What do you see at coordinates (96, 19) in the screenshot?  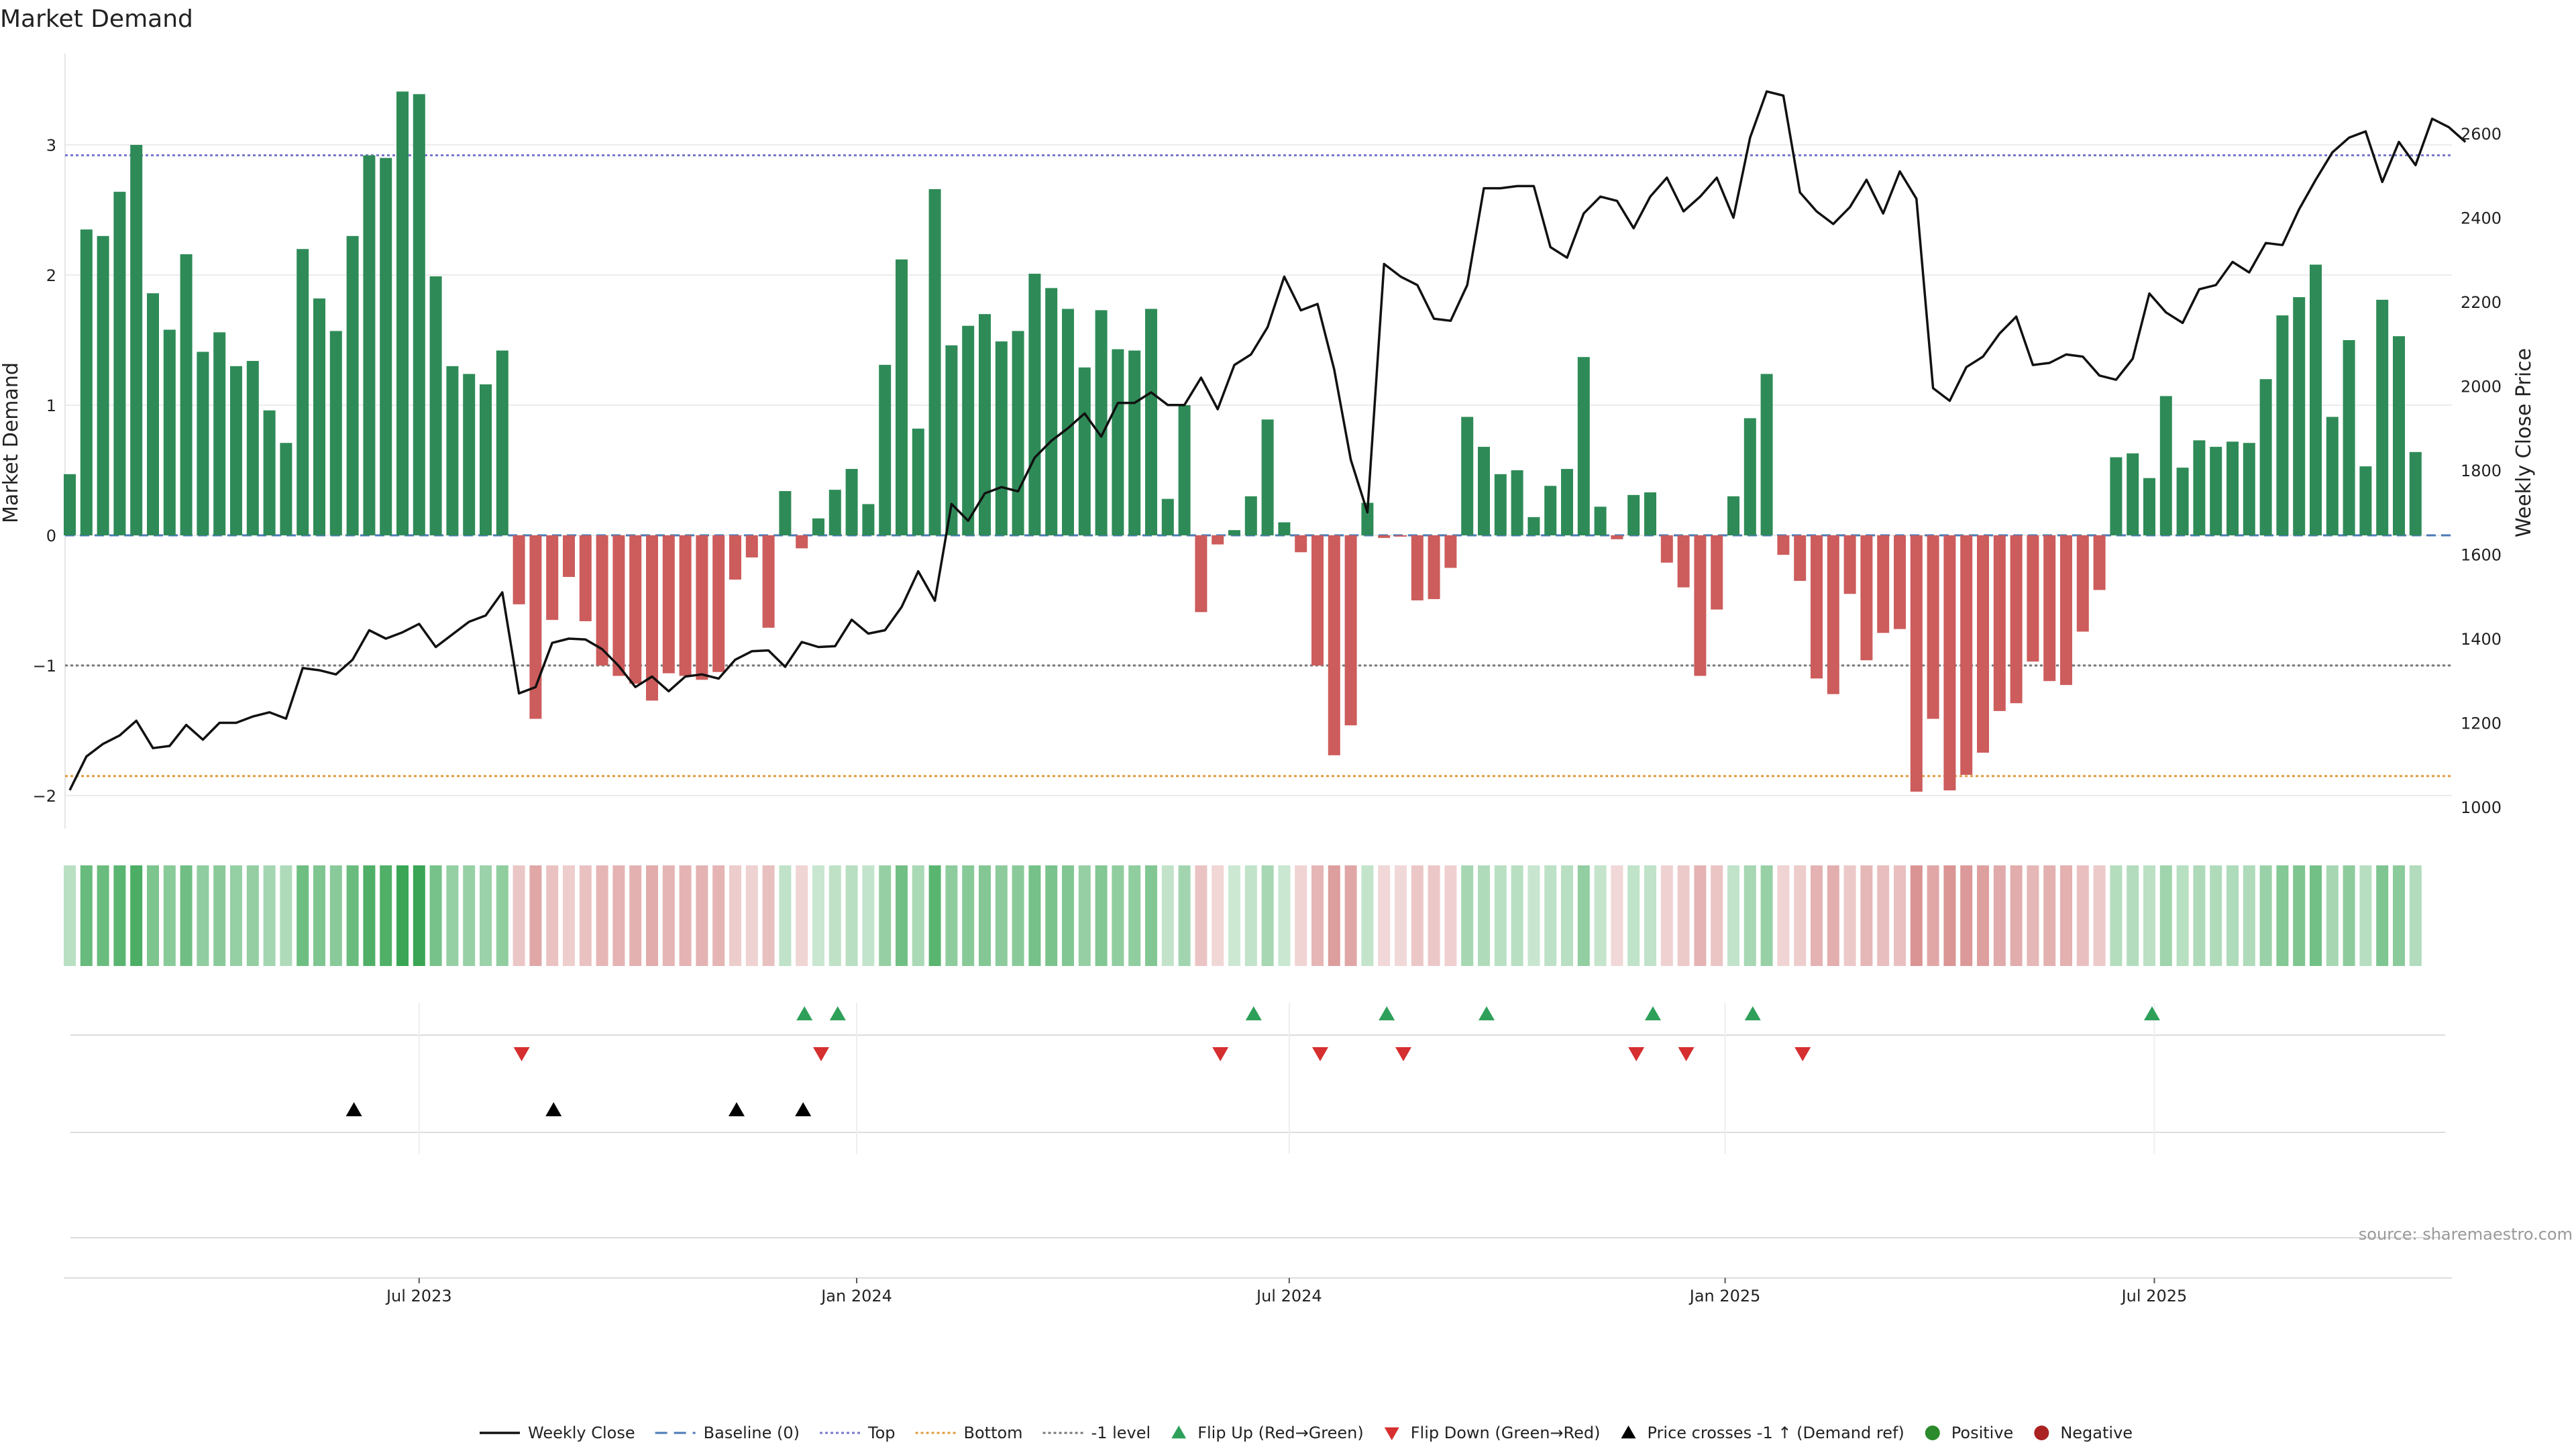 I see `chart-title: Market Demand` at bounding box center [96, 19].